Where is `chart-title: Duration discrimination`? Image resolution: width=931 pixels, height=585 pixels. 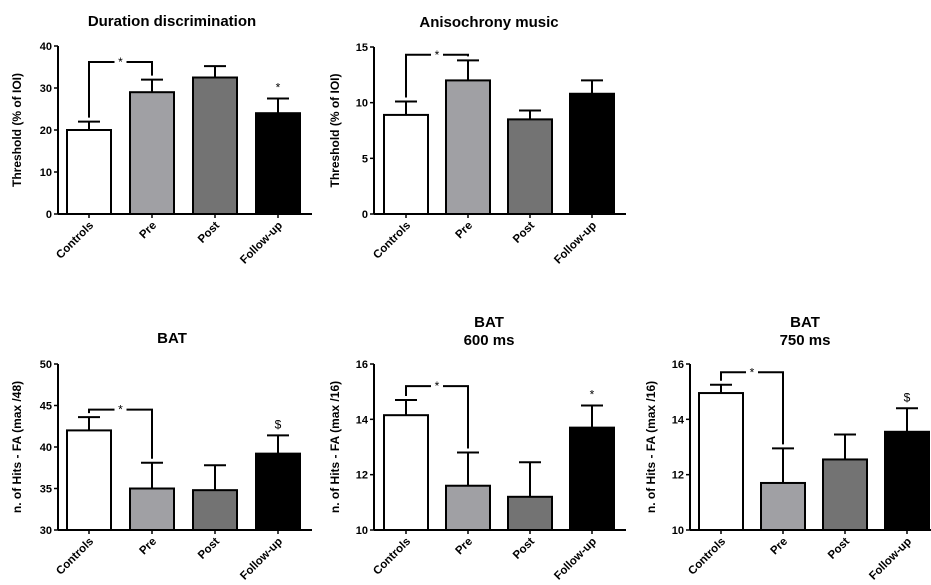
chart-title: Duration discrimination is located at coordinates (172, 21).